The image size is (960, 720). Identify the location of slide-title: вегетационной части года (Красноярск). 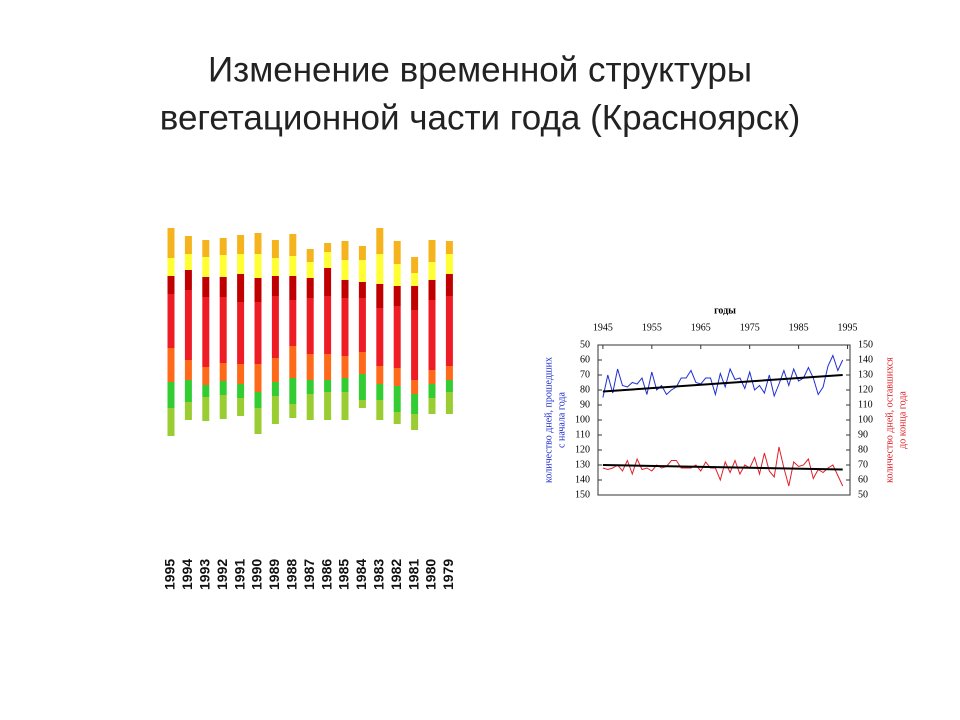
(480, 117).